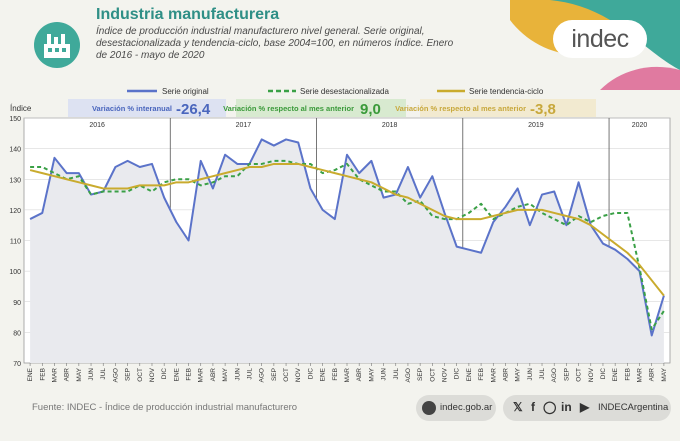 This screenshot has width=680, height=441. I want to click on brand-pill, so click(600, 39).